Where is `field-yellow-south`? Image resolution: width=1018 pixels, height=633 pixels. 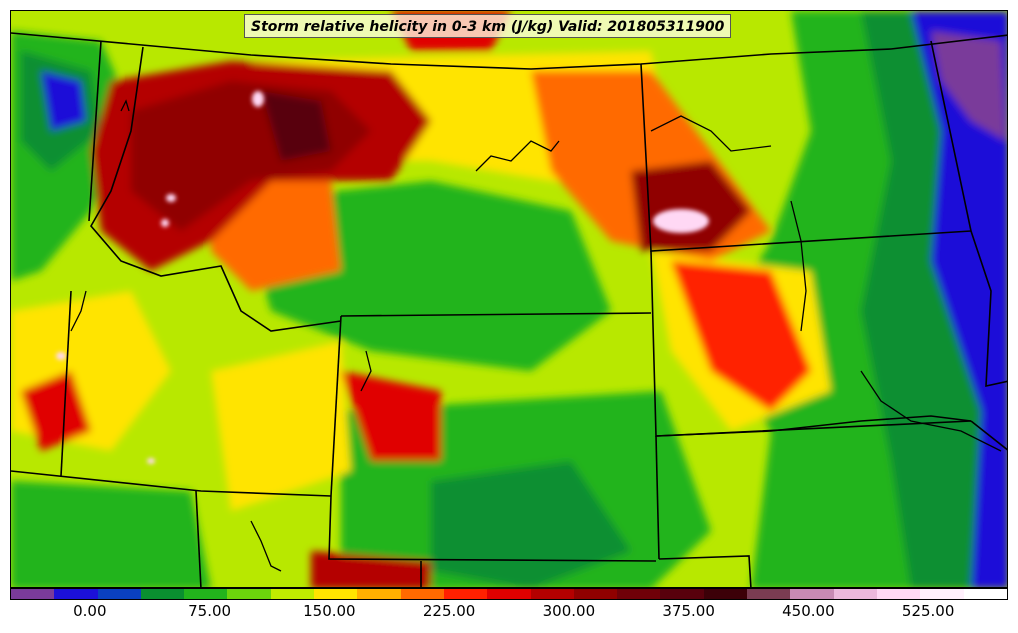
field-yellow-south is located at coordinates (281, 426).